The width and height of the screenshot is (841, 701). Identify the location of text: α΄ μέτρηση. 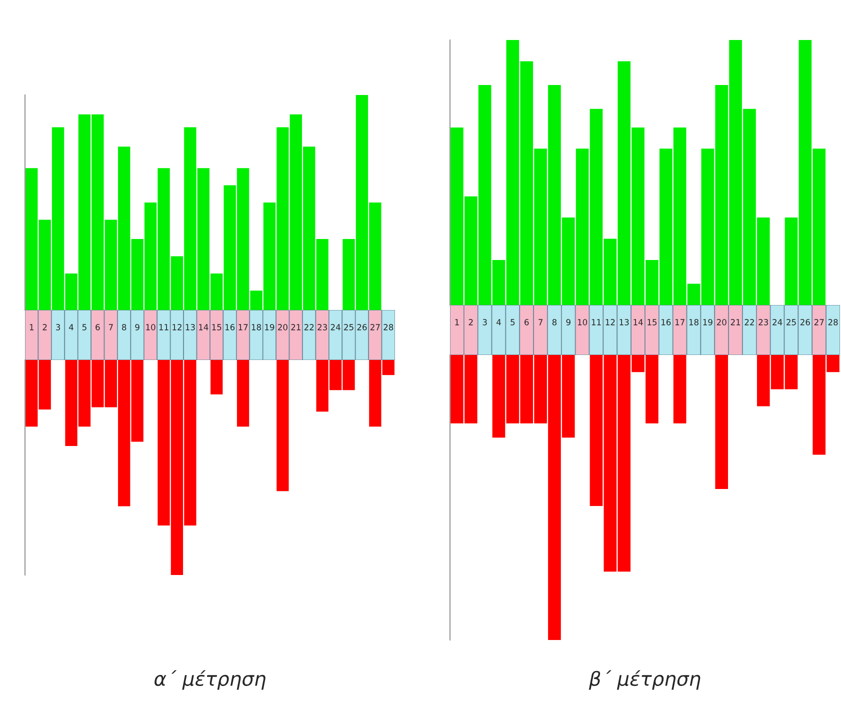
(210, 680).